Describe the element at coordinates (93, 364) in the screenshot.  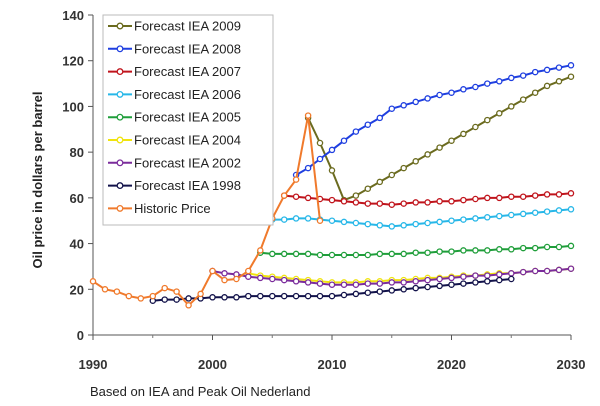
I see `x-tick-label: 1990` at that location.